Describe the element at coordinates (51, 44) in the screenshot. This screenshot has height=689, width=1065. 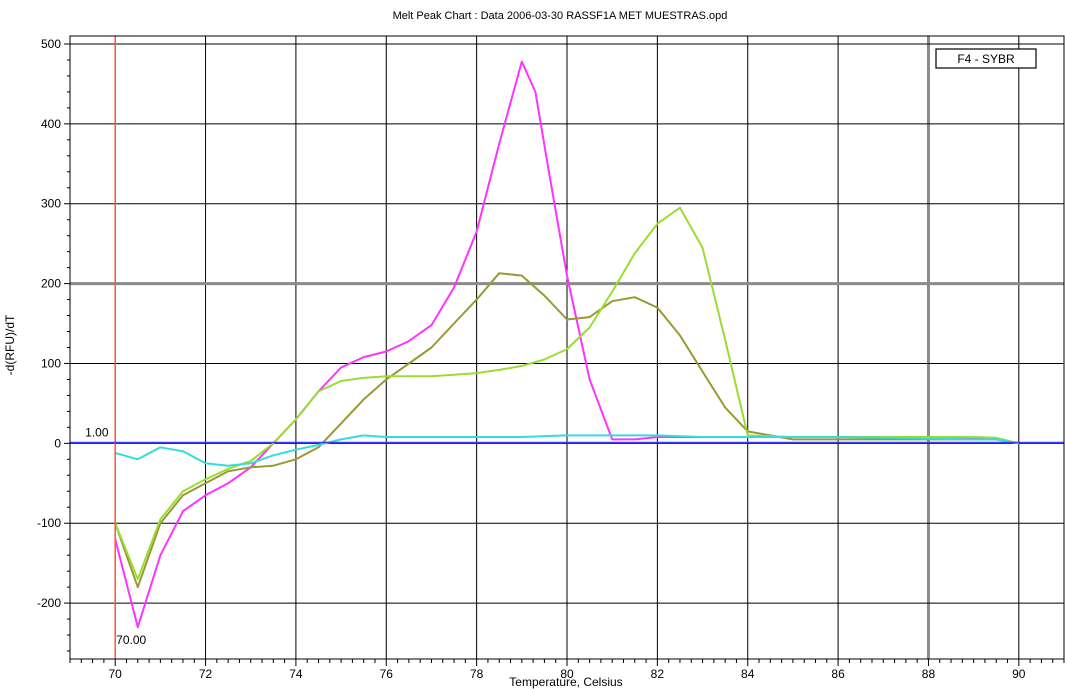
I see `y-tick-label: 500` at that location.